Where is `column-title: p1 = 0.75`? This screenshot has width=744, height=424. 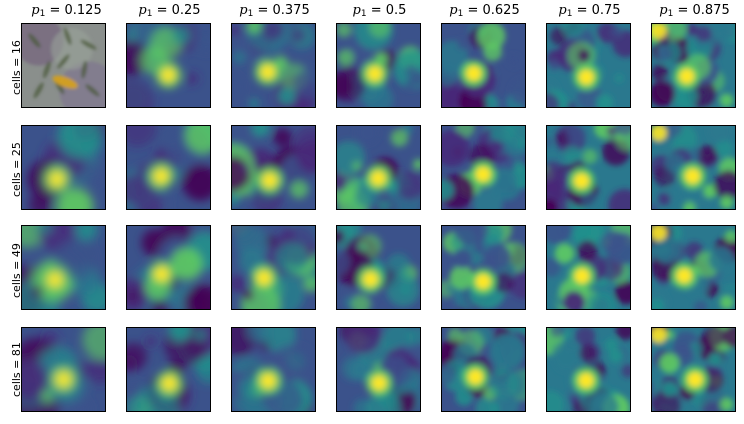 column-title: p1 = 0.75 is located at coordinates (589, 11).